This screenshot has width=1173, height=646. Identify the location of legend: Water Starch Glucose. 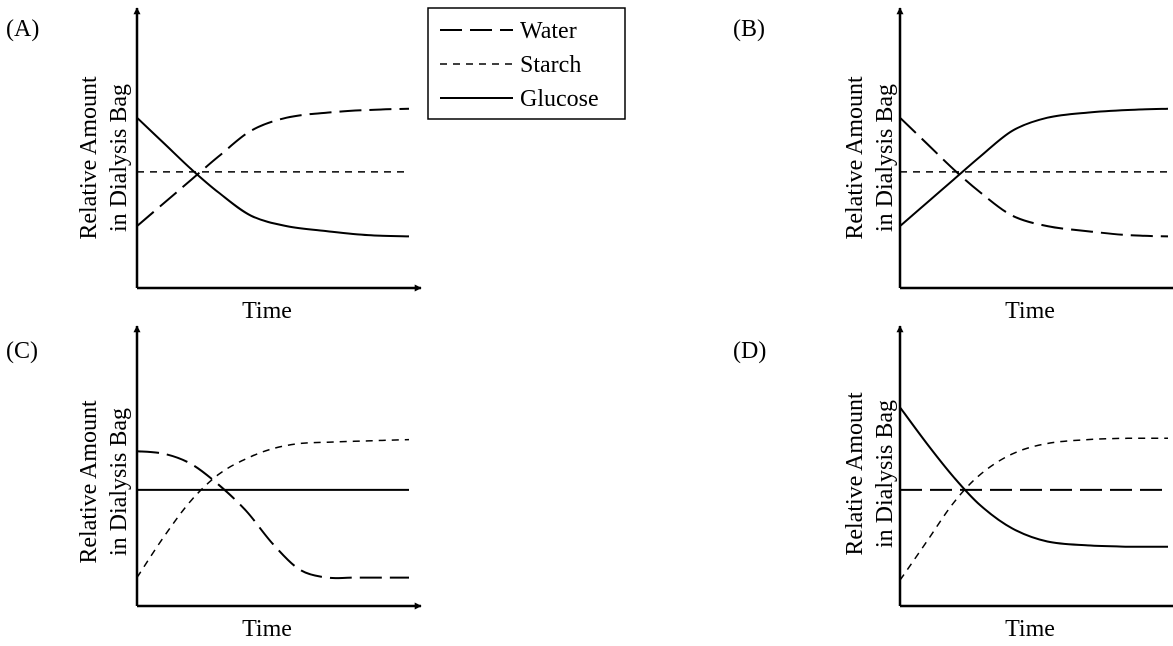
(526, 63).